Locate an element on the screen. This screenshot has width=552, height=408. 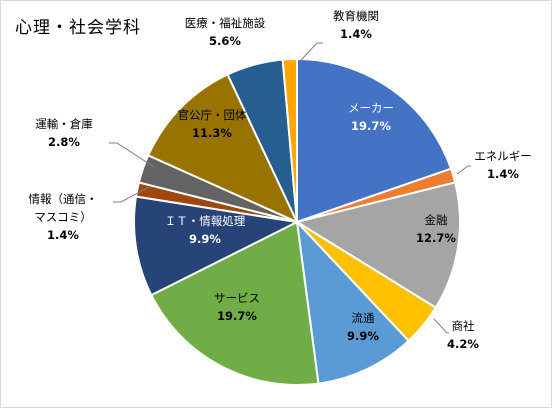
data-label-10: 官公庁・団体 11.3% is located at coordinates (212, 124).